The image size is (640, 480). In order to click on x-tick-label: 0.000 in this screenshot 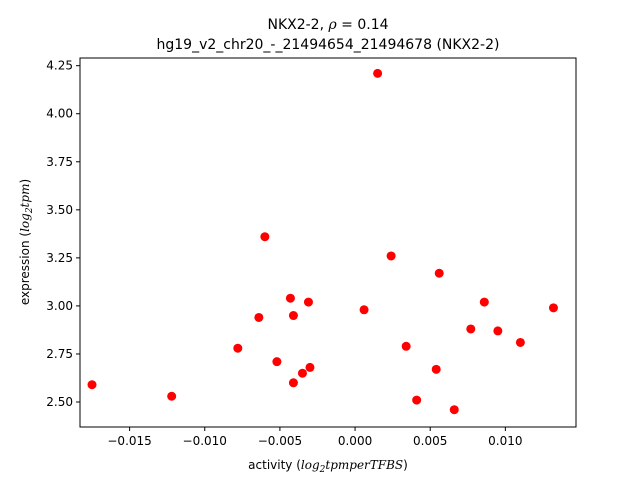, I will do `click(355, 441)`.